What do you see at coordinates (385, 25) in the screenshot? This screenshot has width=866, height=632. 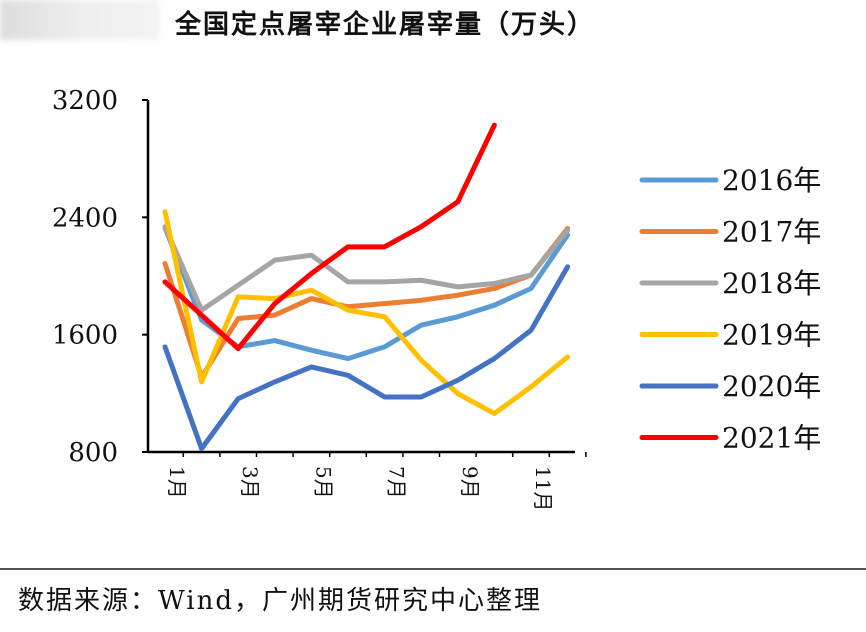 I see `chart-title: 全国定点屠宰企业屠宰量（万头）` at bounding box center [385, 25].